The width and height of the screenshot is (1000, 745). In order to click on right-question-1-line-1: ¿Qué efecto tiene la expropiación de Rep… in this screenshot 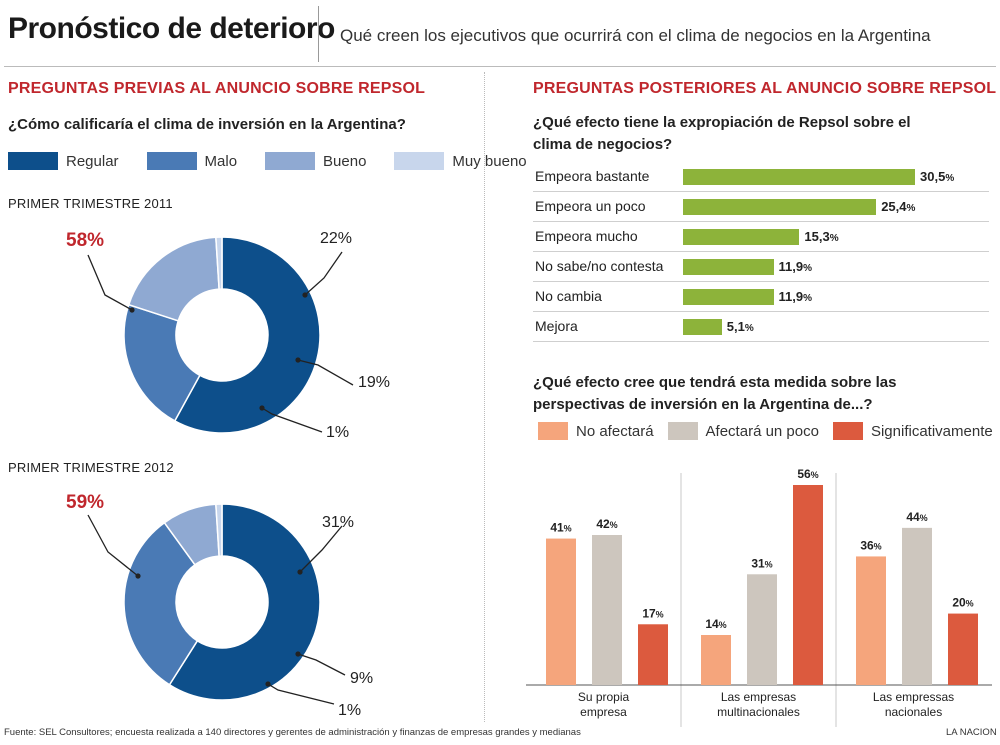, I will do `click(722, 122)`.